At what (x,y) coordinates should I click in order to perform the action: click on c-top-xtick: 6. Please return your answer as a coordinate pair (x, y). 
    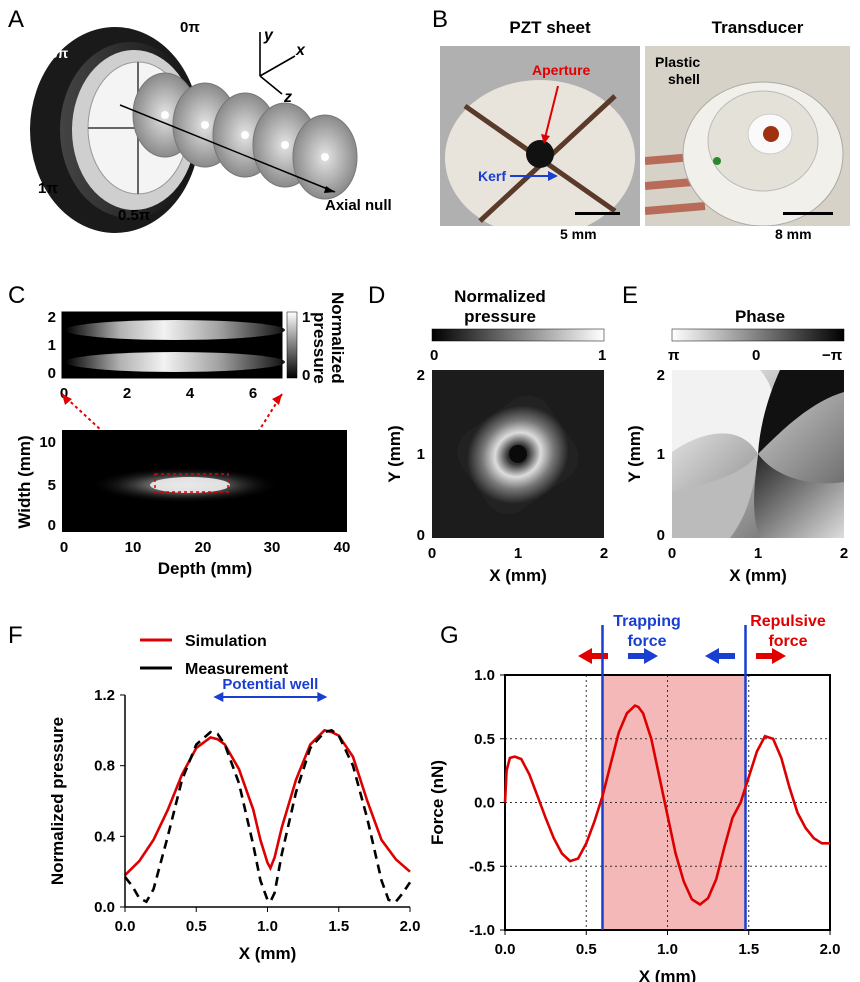
    Looking at the image, I should click on (253, 393).